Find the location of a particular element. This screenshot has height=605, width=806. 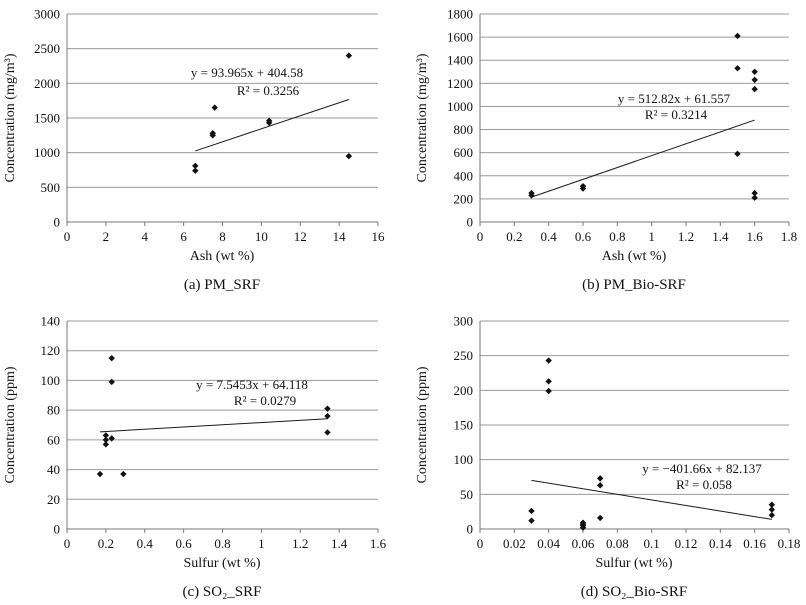

trendline-c is located at coordinates (214, 425).